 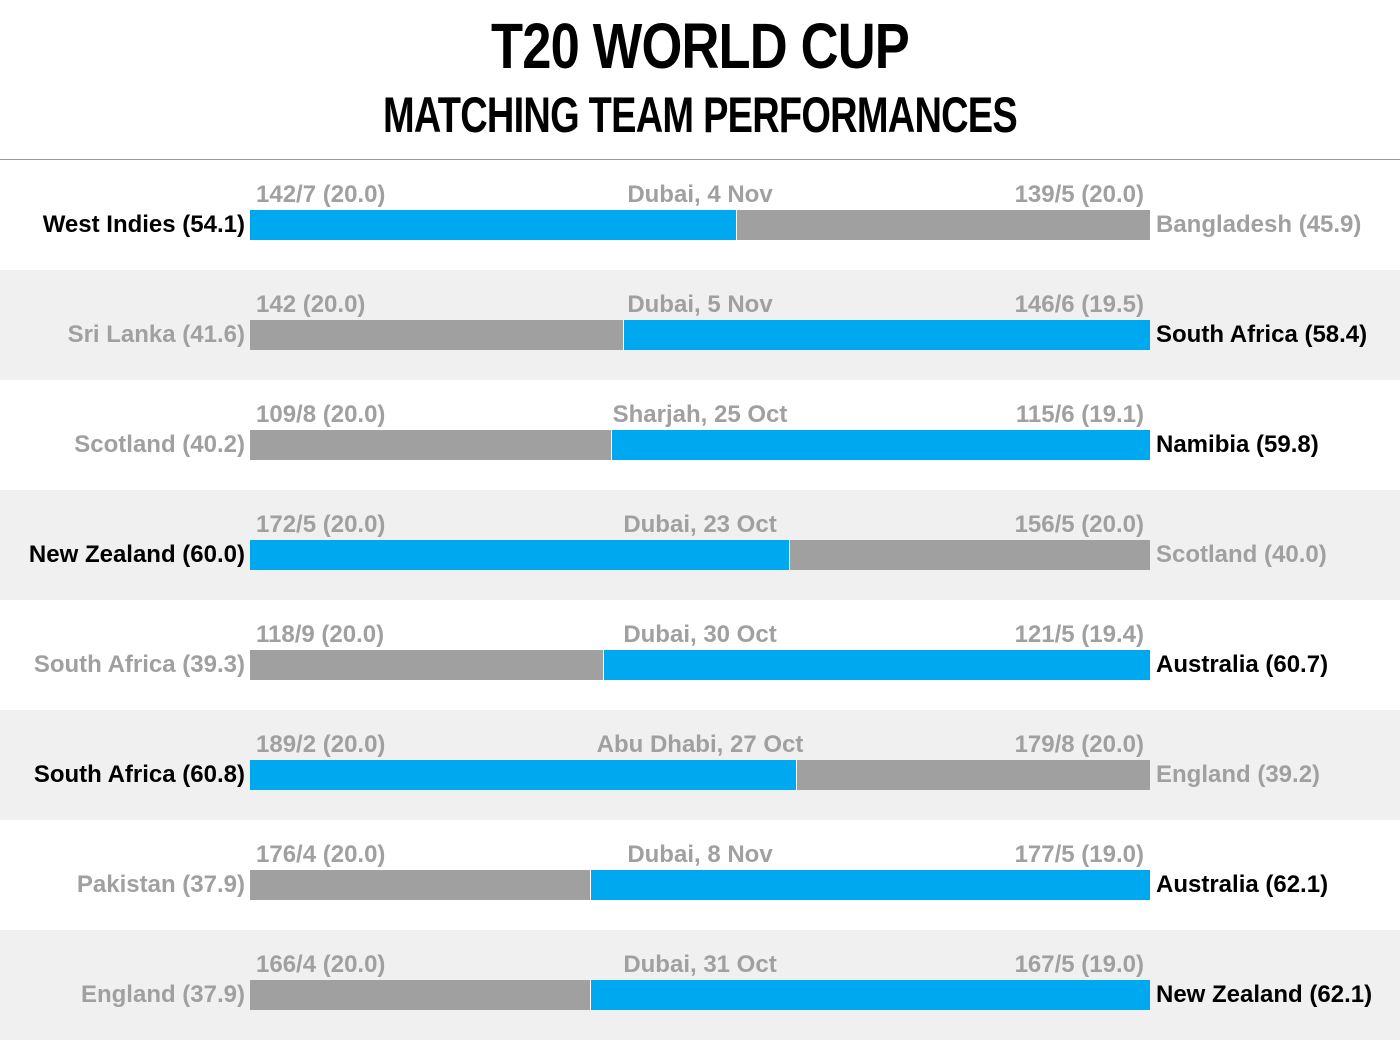 What do you see at coordinates (1264, 994) in the screenshot?
I see `right-team-label: New Zealand (62.1)` at bounding box center [1264, 994].